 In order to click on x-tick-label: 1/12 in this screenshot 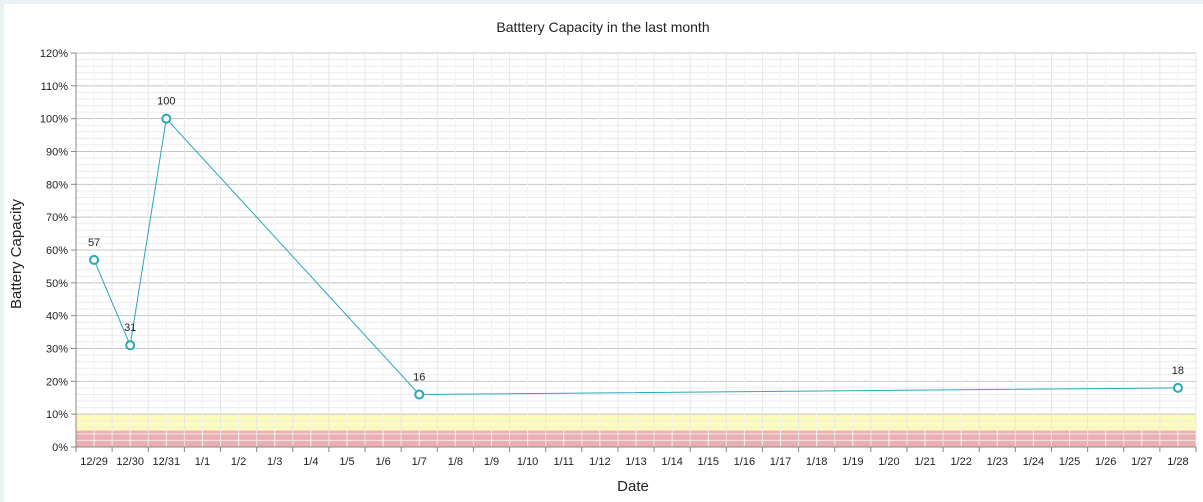, I will do `click(599, 462)`.